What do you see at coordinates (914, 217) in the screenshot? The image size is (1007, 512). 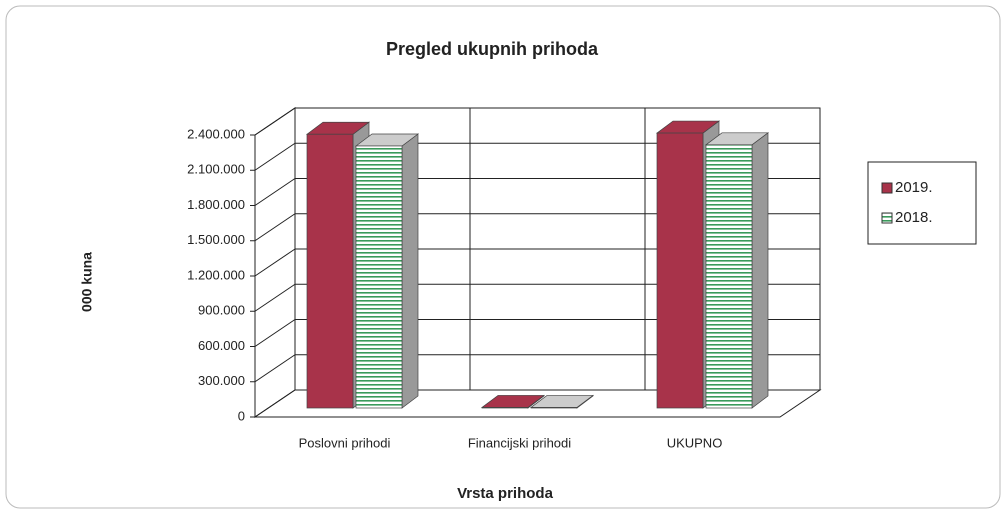 I see `legend-label: 2018.` at bounding box center [914, 217].